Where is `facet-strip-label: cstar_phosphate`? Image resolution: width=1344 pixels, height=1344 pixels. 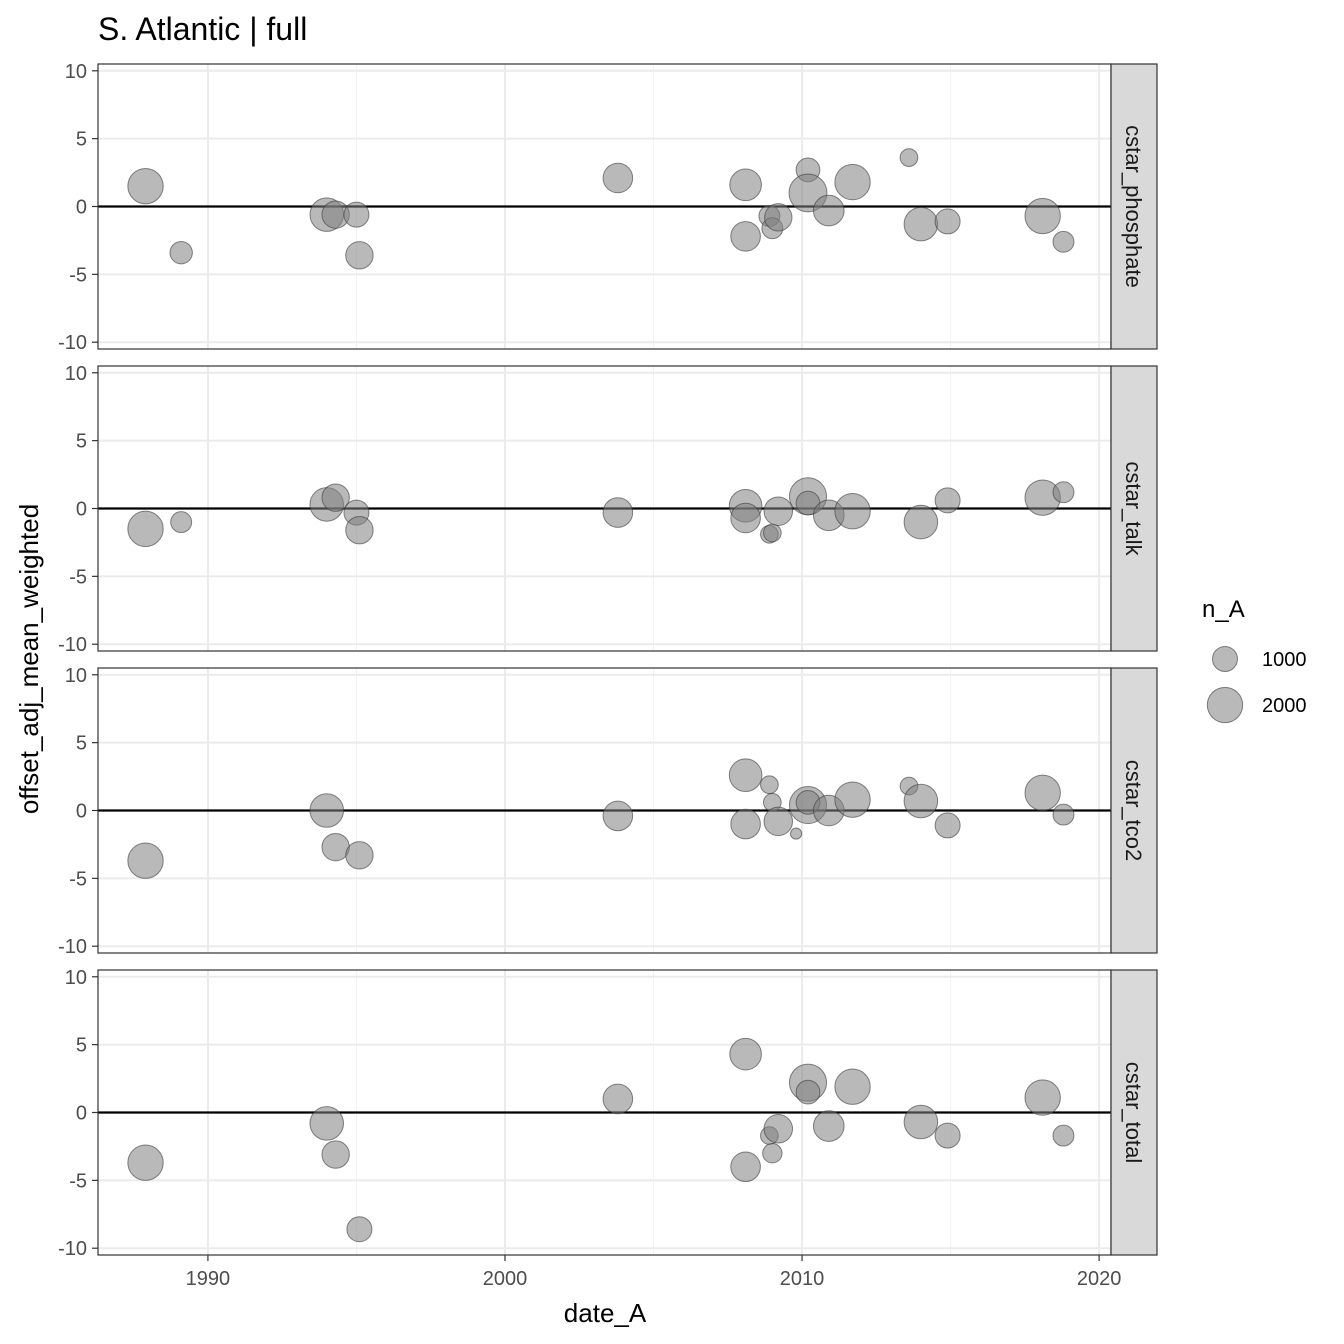
facet-strip-label: cstar_phosphate is located at coordinates (1133, 206).